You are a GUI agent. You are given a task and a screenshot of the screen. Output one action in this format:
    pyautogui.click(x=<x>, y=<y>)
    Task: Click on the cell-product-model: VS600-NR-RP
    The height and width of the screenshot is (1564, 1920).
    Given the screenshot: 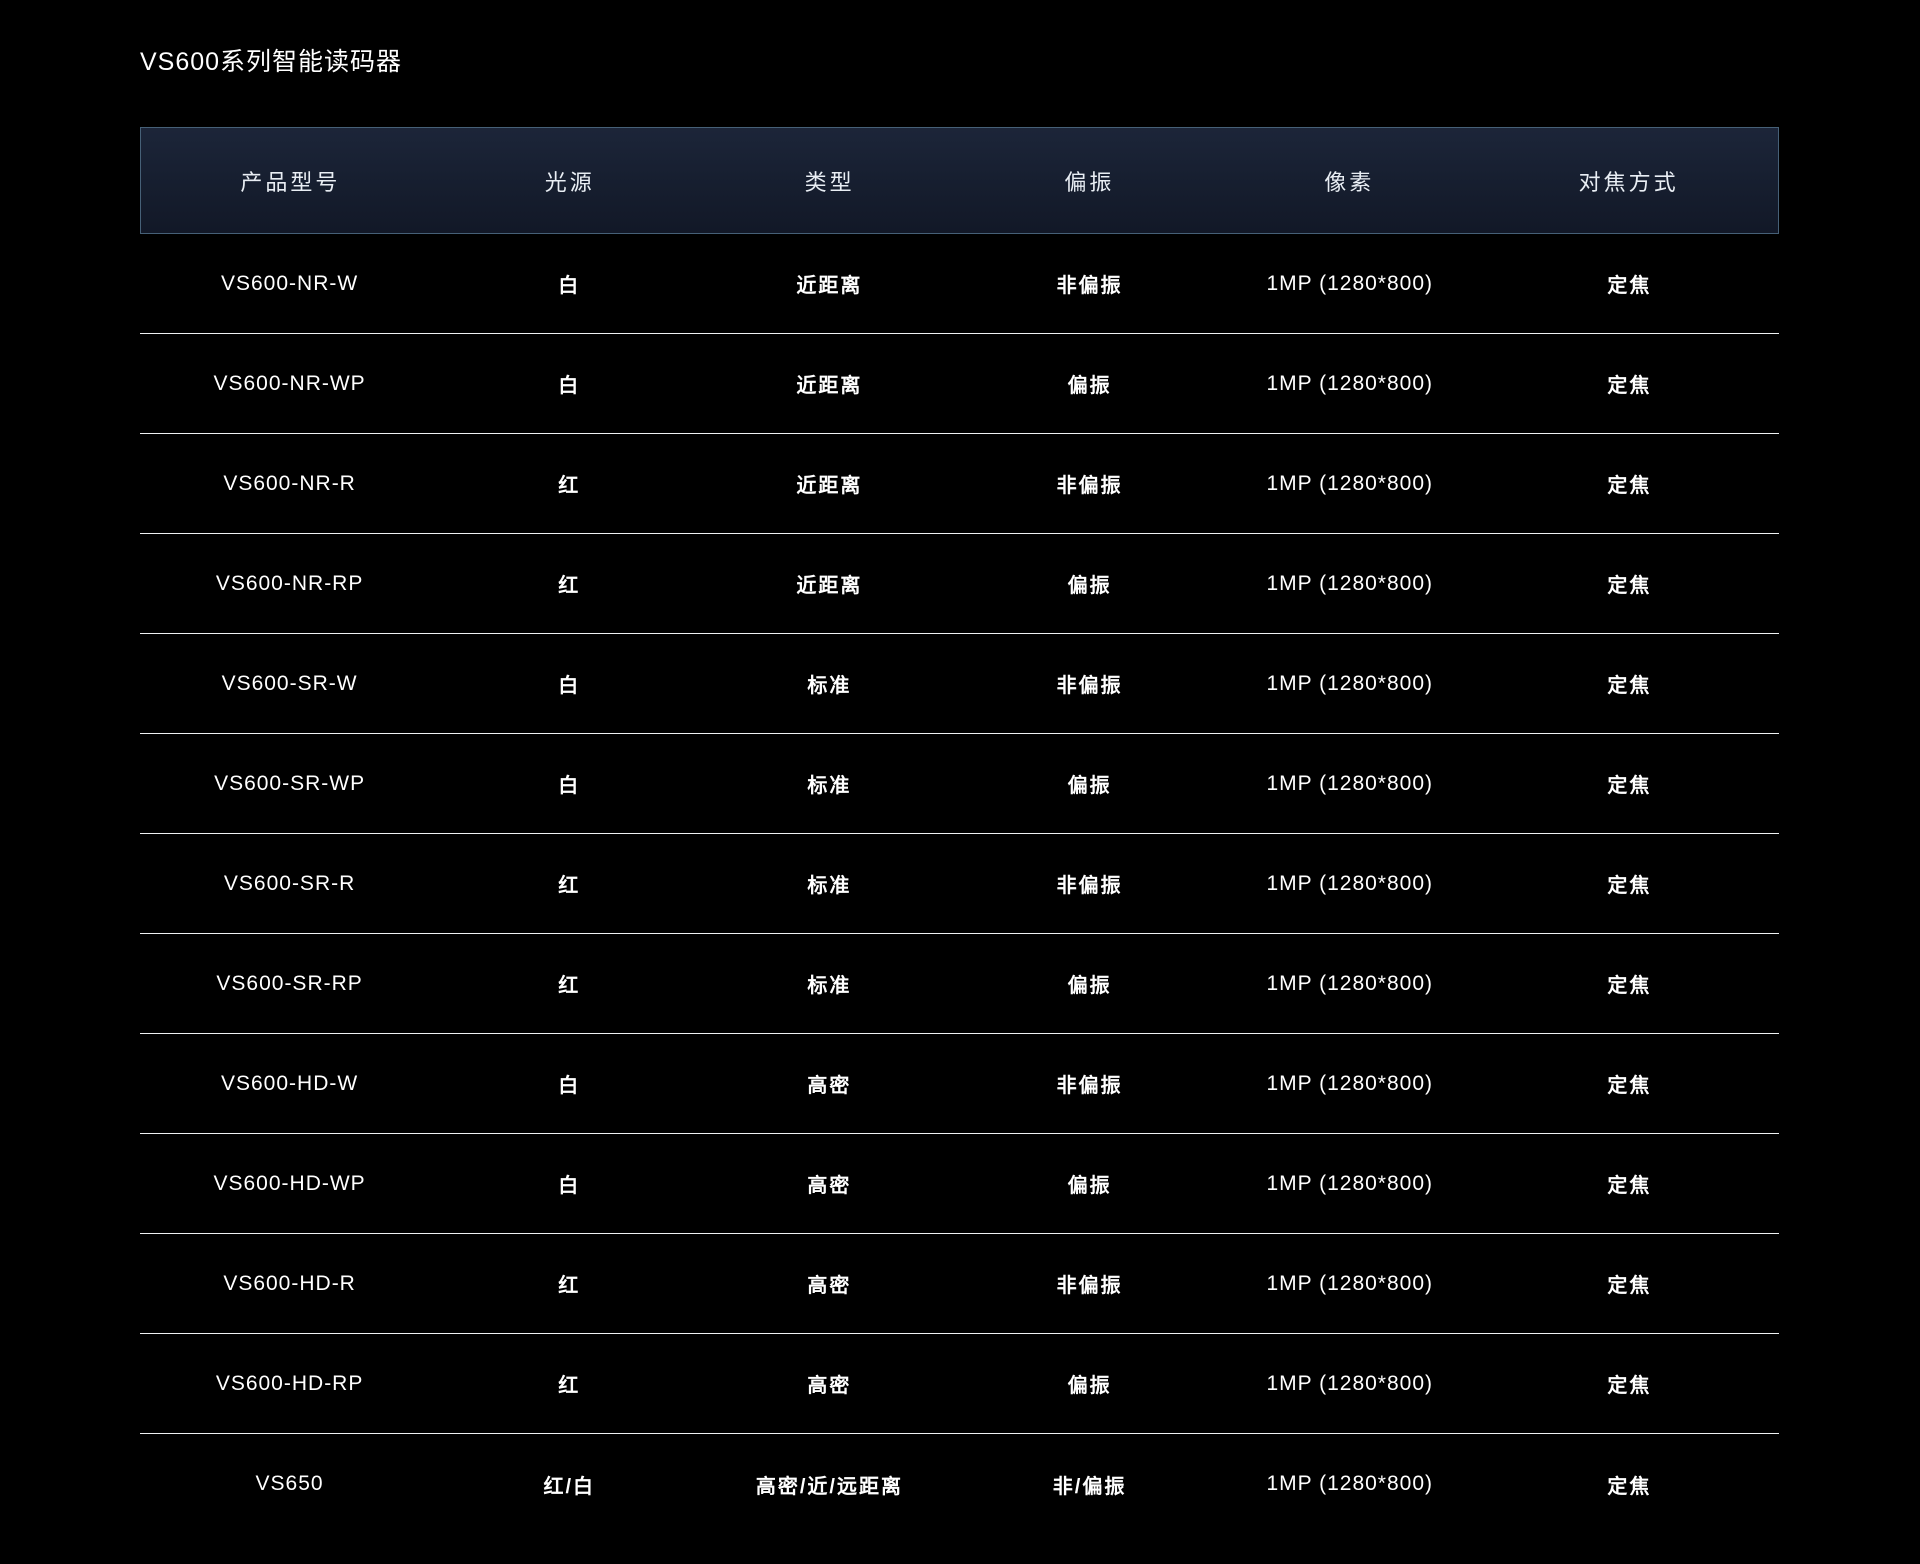 What is the action you would take?
    pyautogui.click(x=289, y=583)
    